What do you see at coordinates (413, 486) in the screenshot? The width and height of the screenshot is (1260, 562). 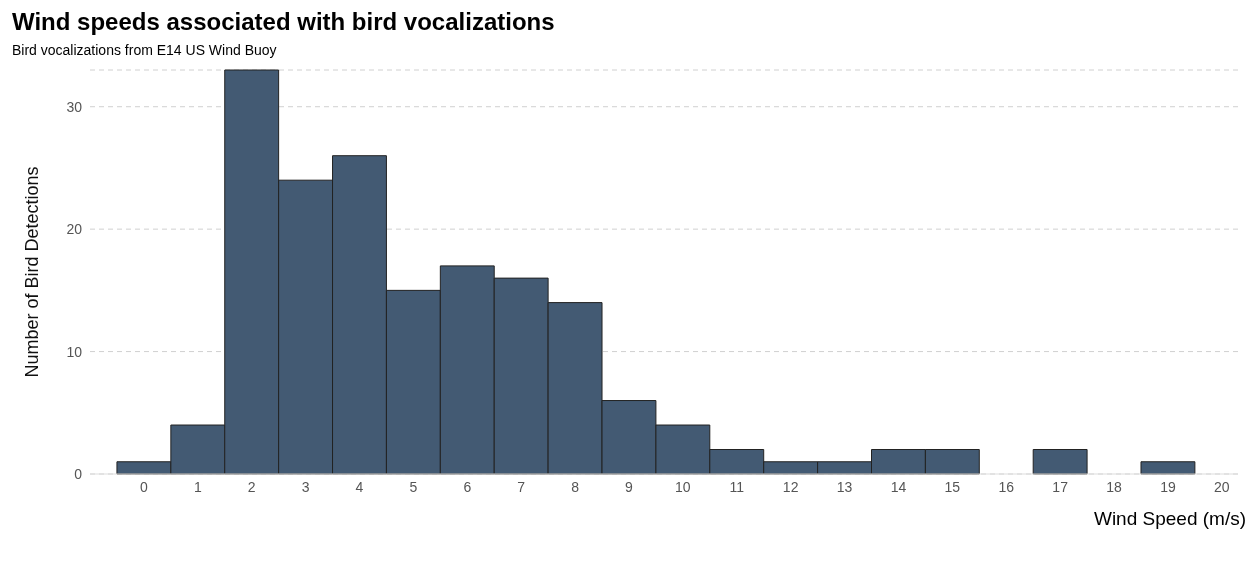 I see `x-tick-label: 5` at bounding box center [413, 486].